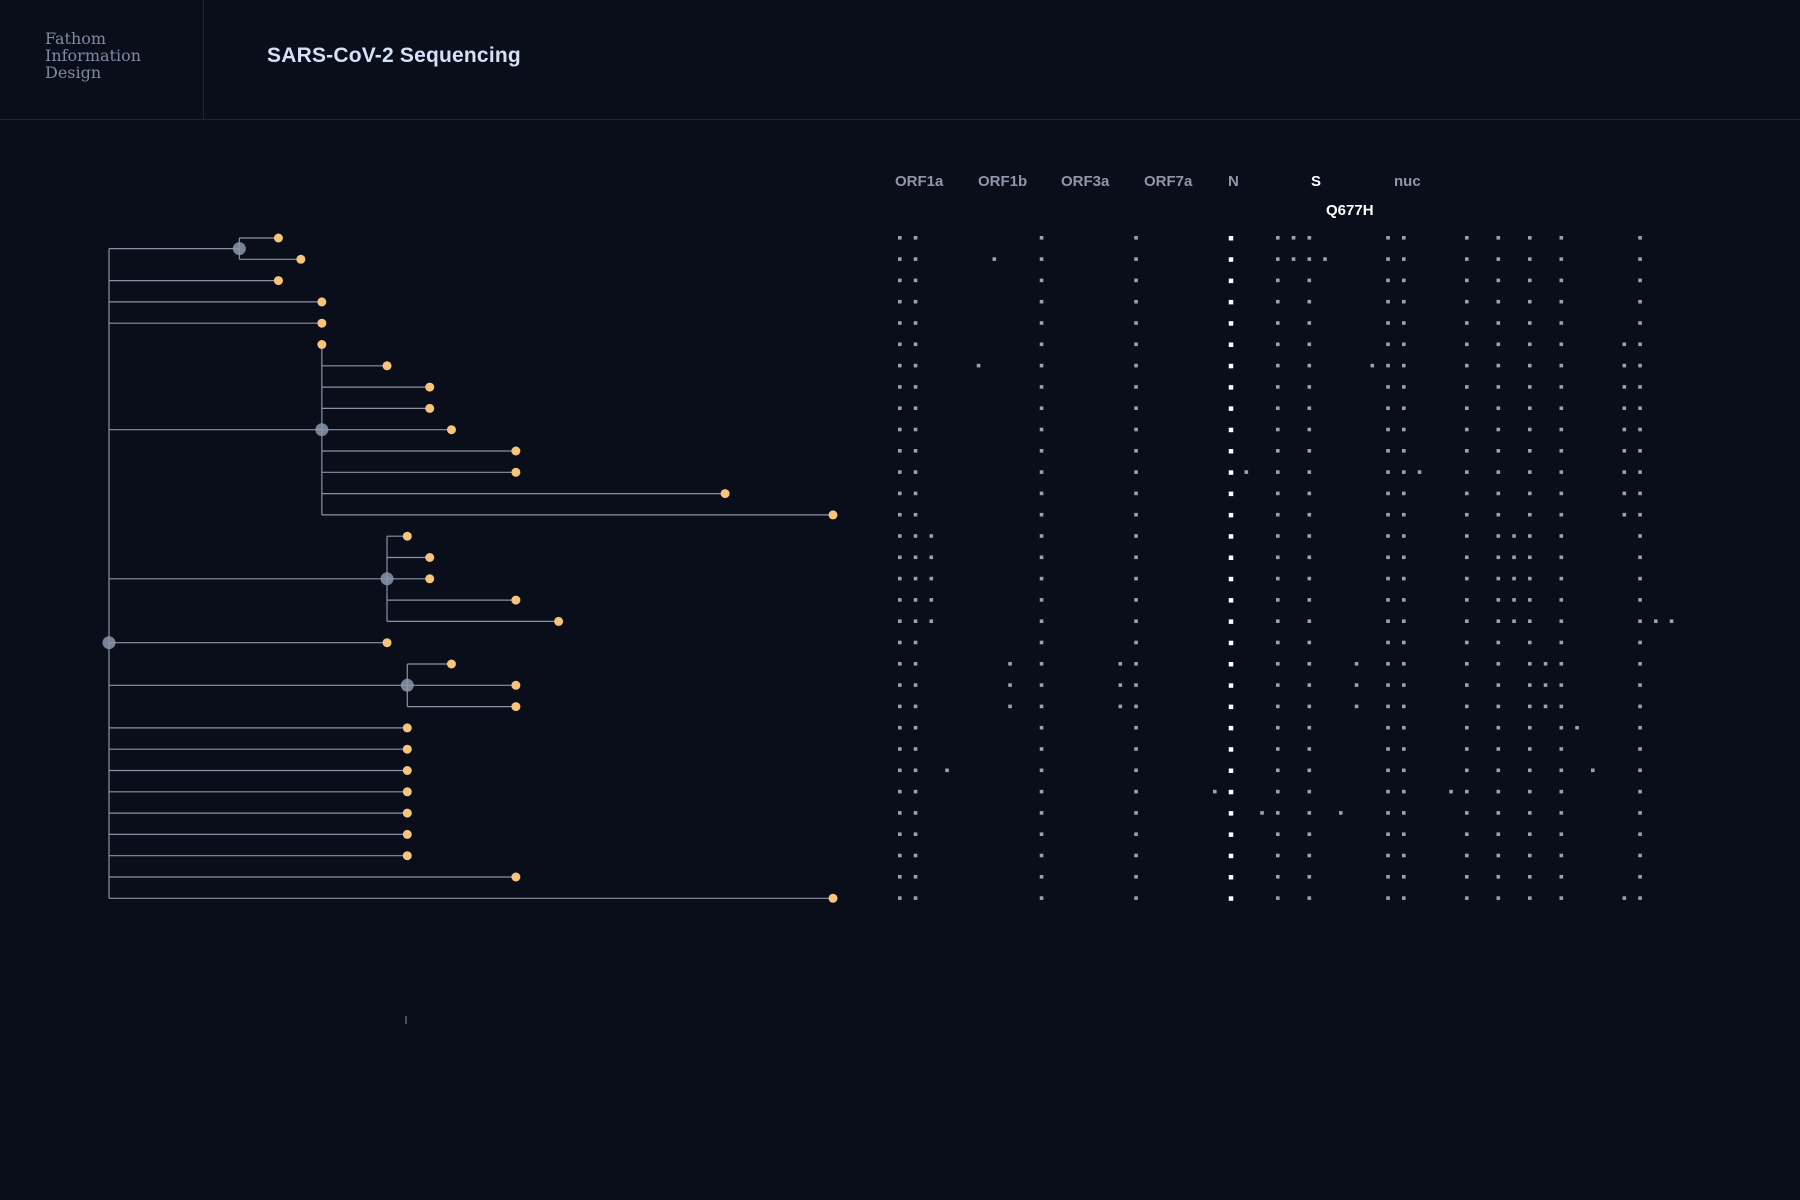 Image resolution: width=1800 pixels, height=1200 pixels. Describe the element at coordinates (322, 430) in the screenshot. I see `internal-node` at that location.